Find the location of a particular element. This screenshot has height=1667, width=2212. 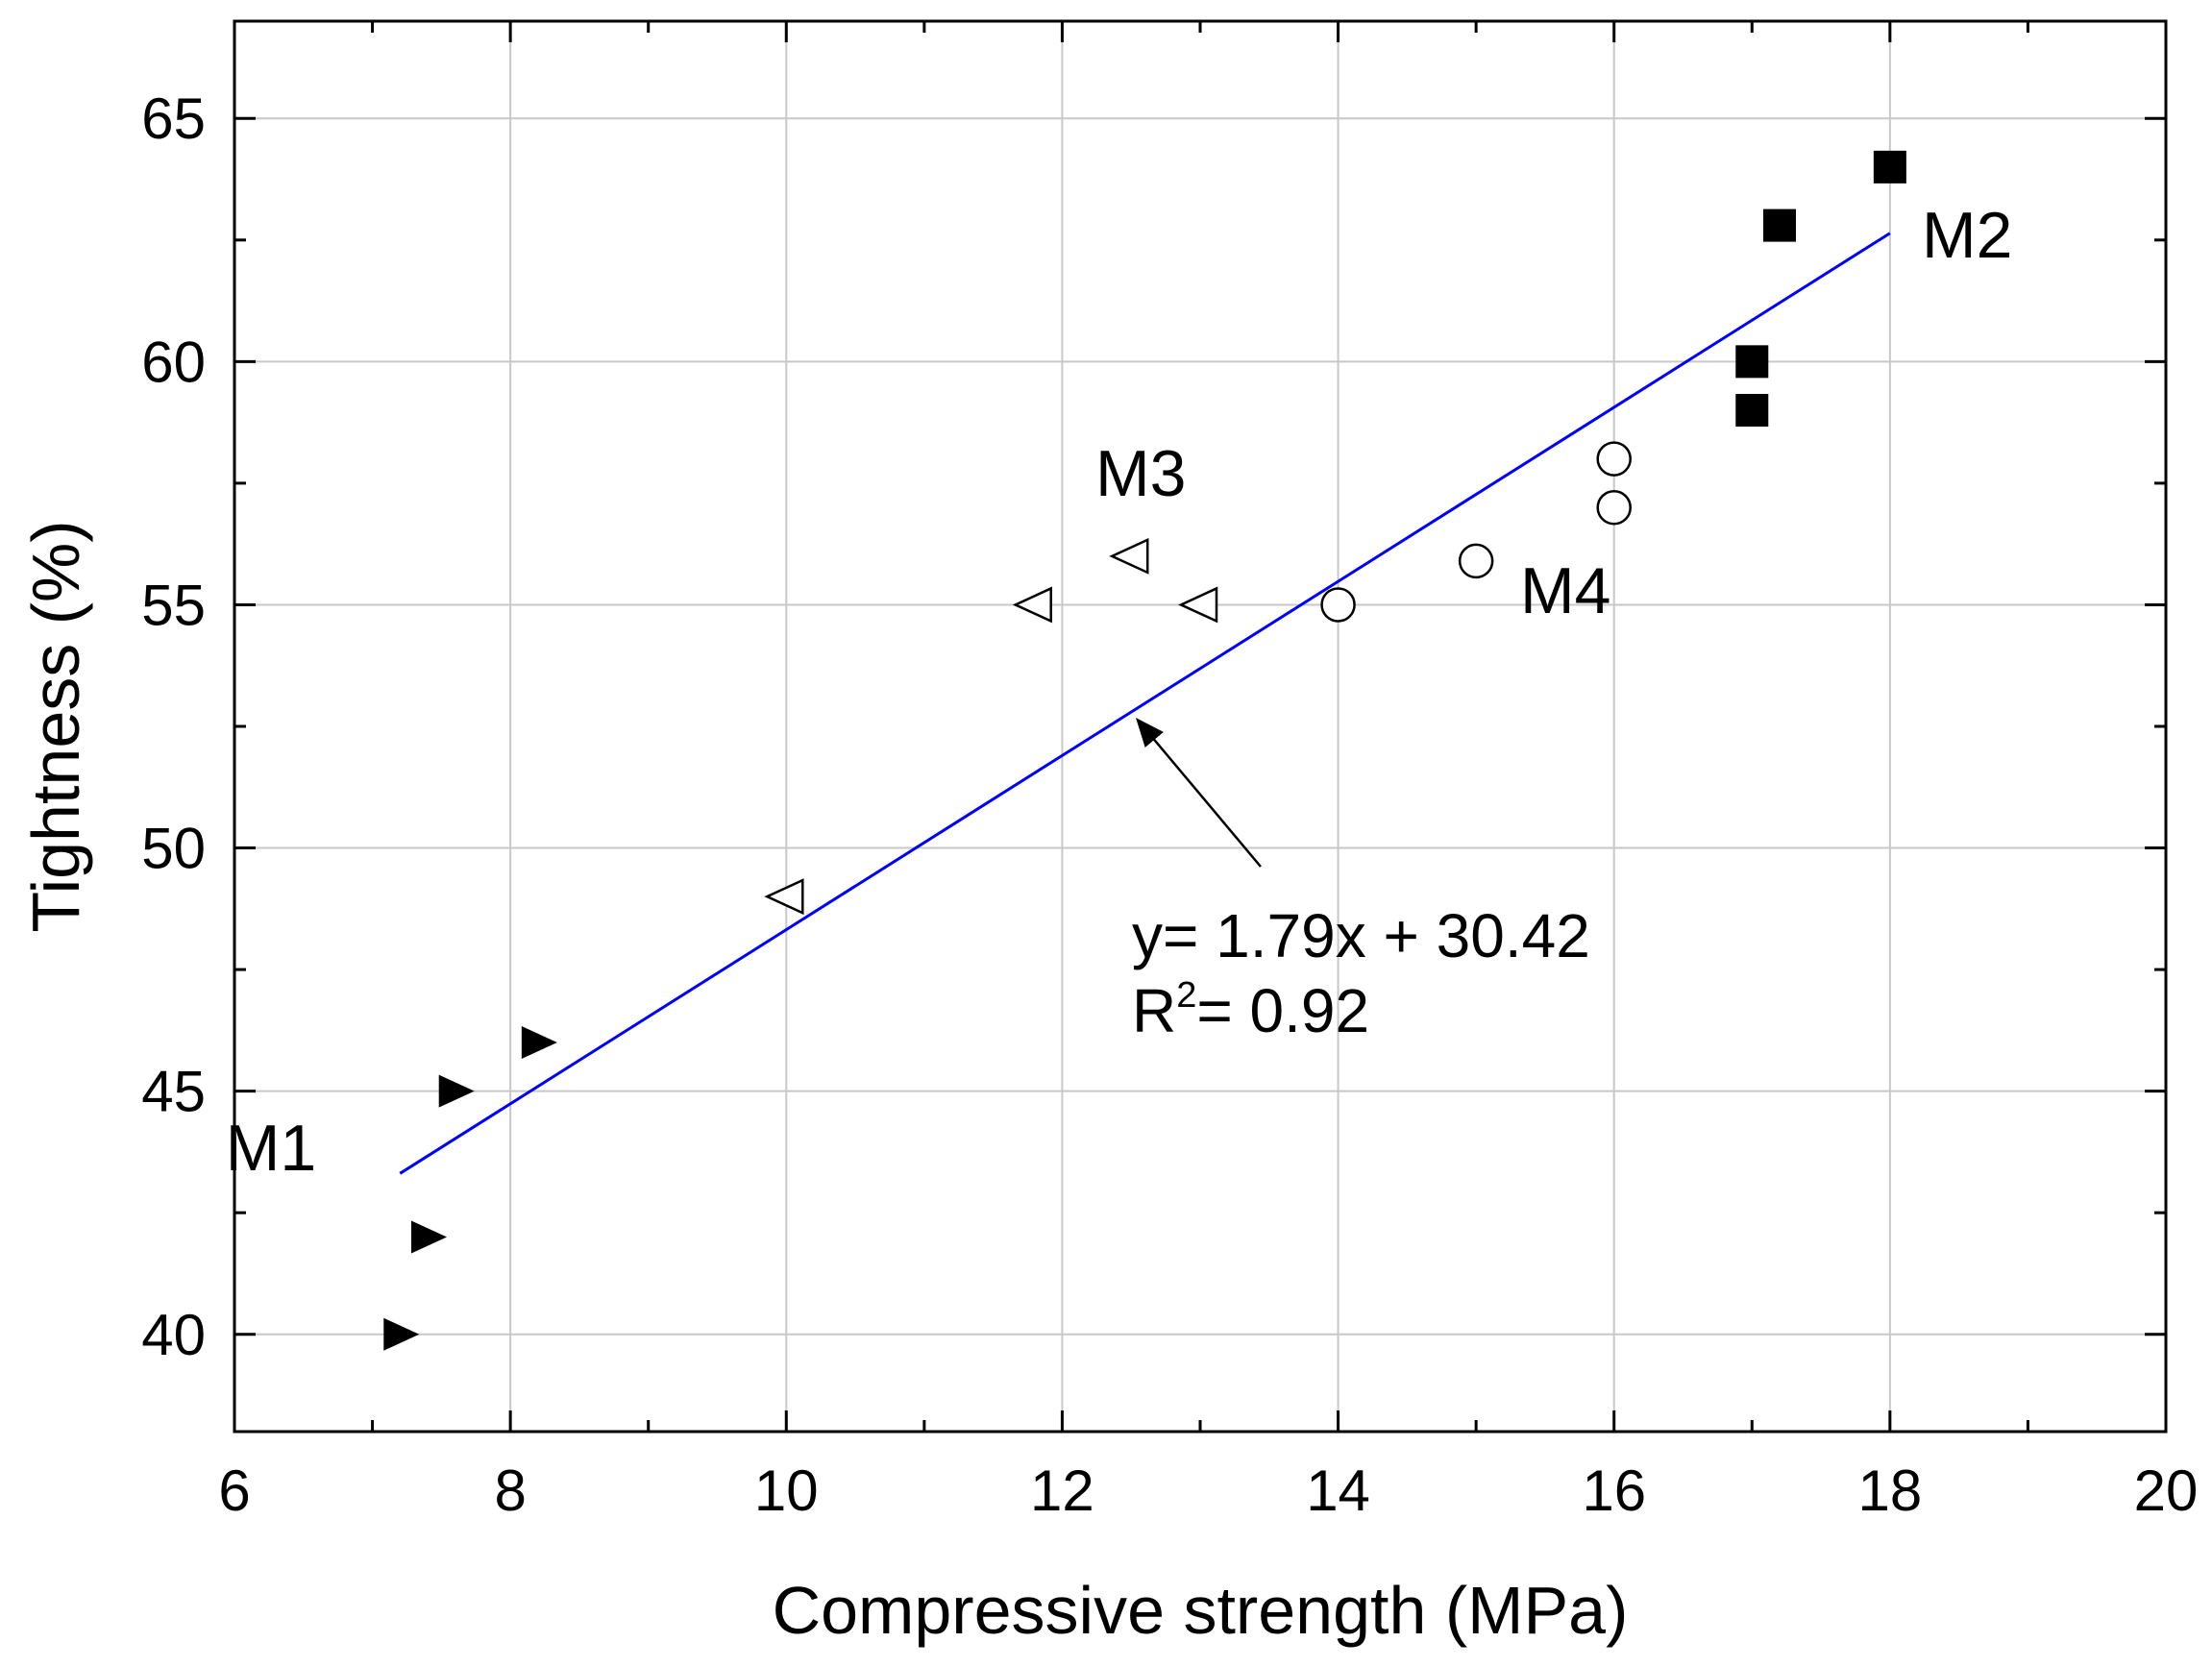

y-tick-label: 55 is located at coordinates (173, 605).